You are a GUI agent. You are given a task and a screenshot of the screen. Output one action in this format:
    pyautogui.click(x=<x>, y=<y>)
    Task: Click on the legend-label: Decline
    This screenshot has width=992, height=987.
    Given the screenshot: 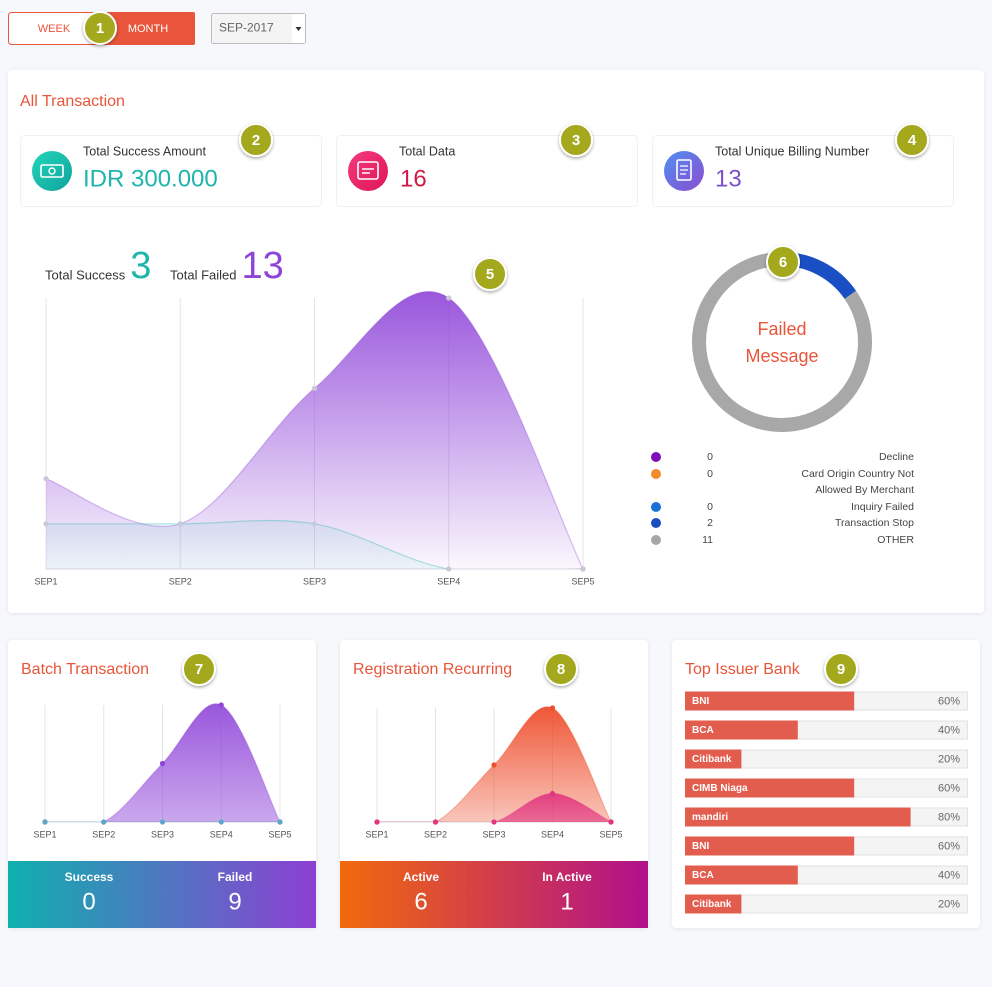 What is the action you would take?
    pyautogui.click(x=896, y=457)
    